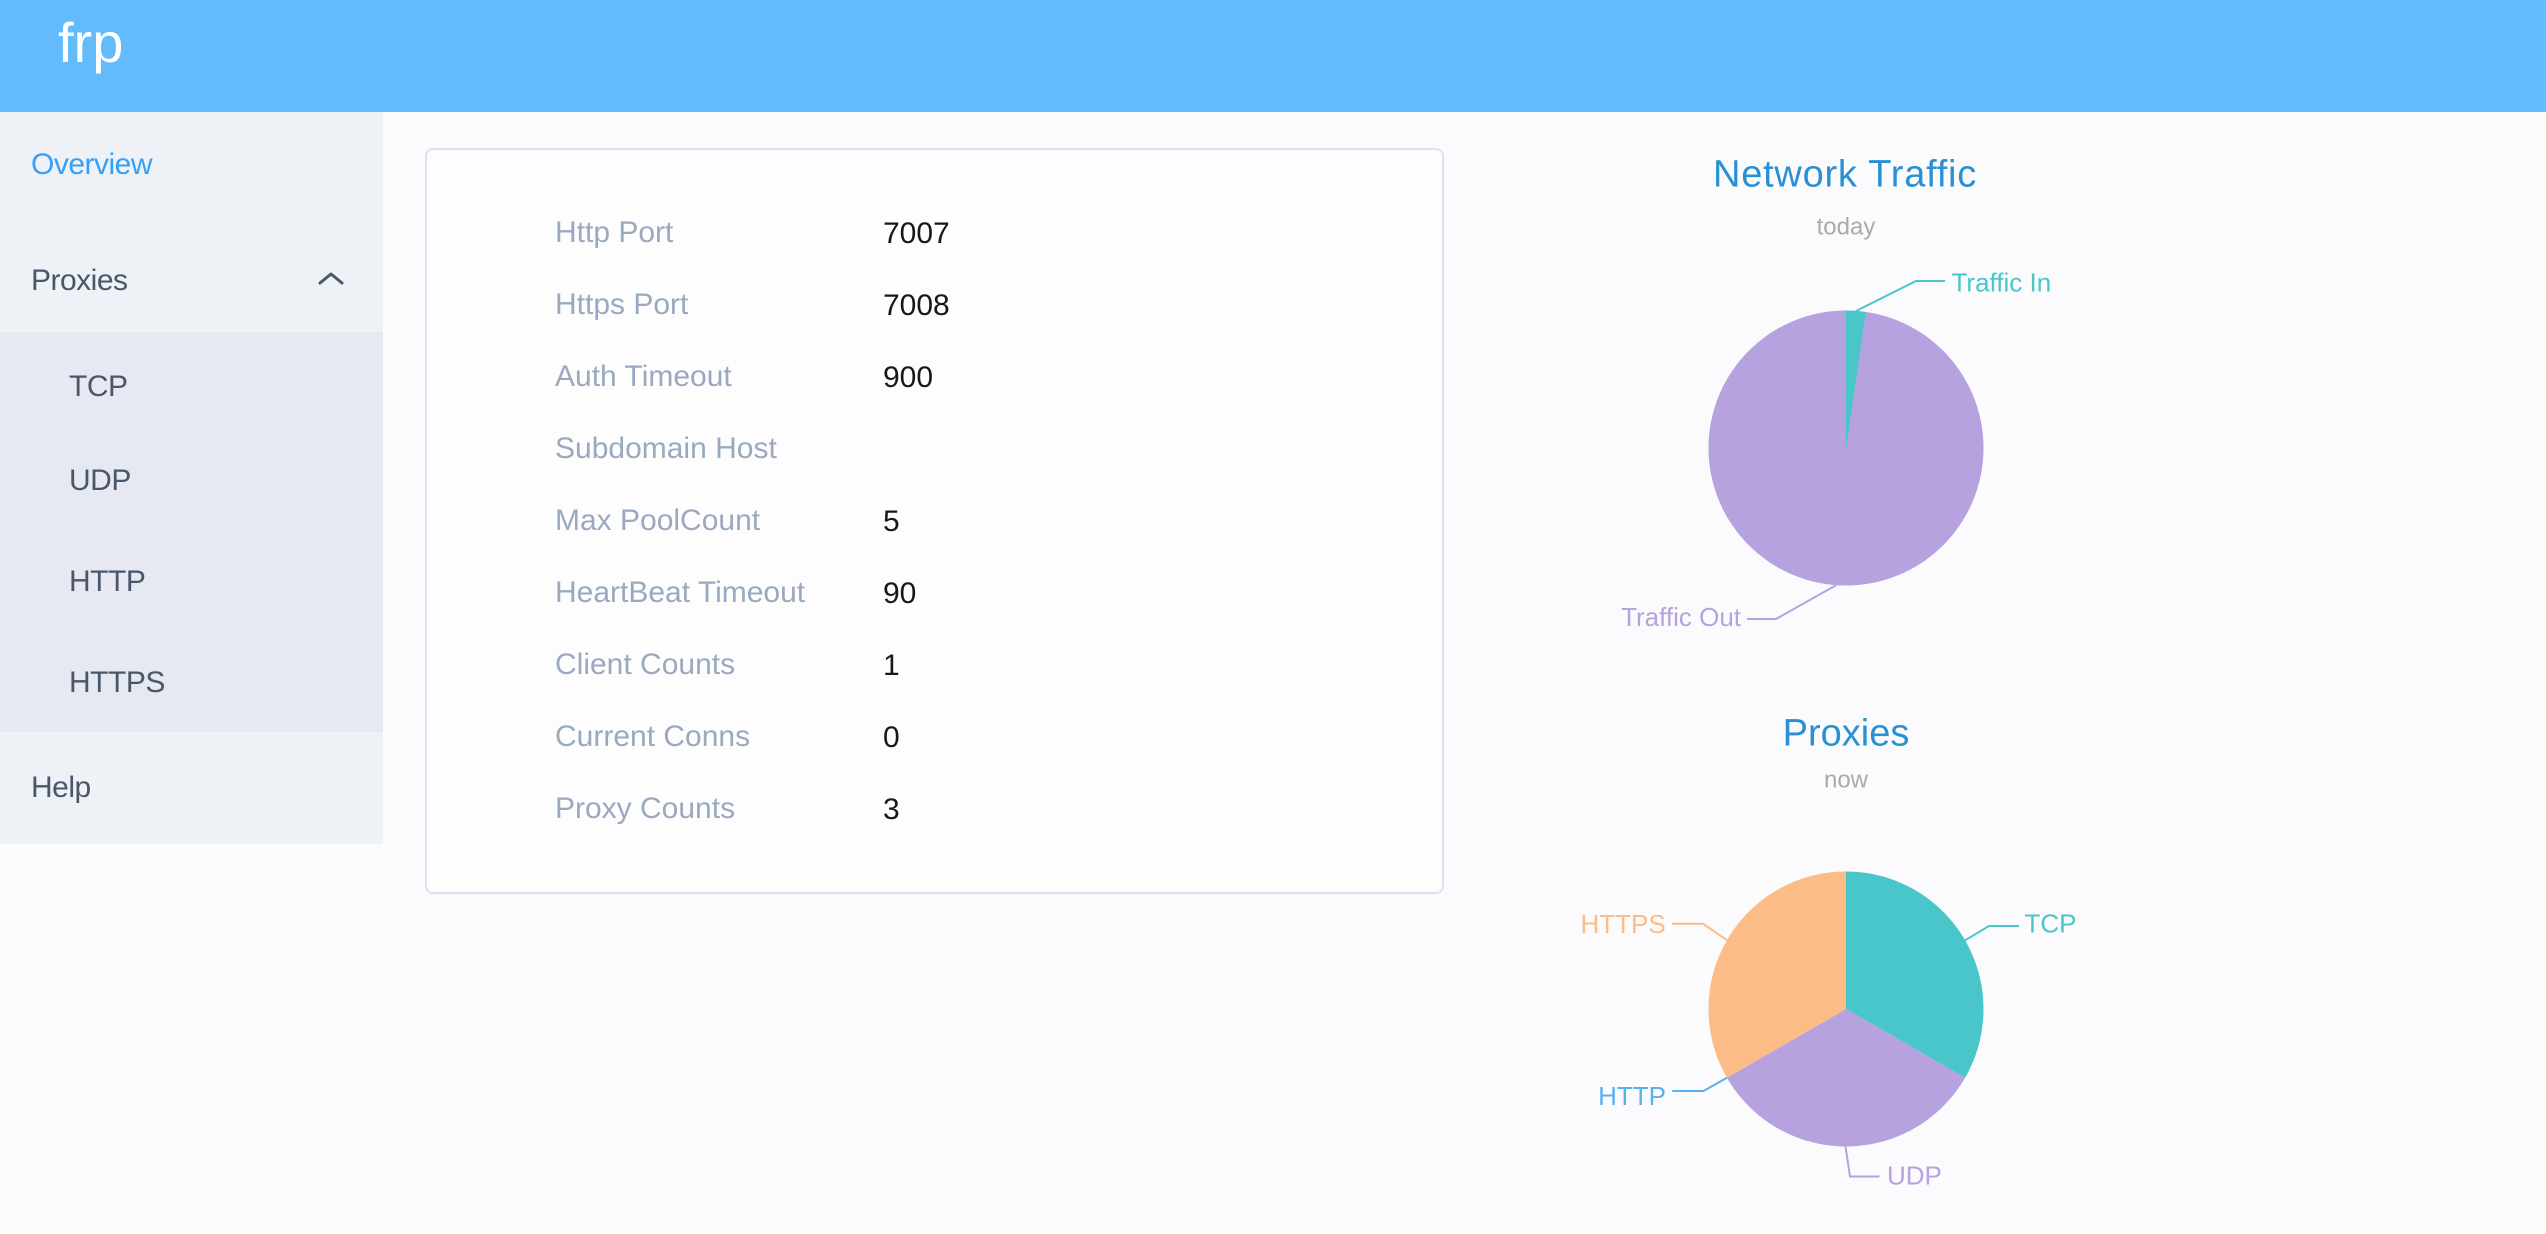  Describe the element at coordinates (1632, 1096) in the screenshot. I see `svg-text: HTTP` at that location.